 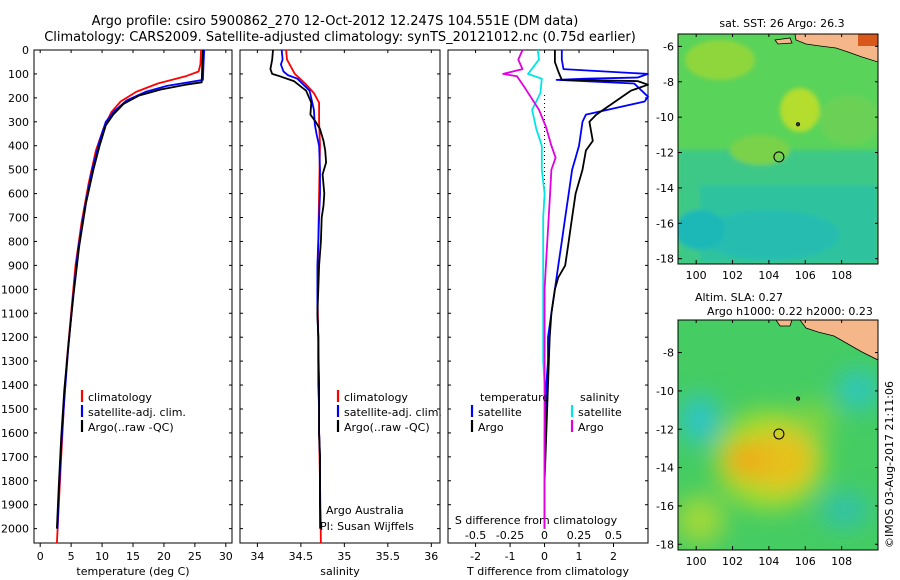 I want to click on difference-s-xtick-label: 0, so click(x=544, y=535).